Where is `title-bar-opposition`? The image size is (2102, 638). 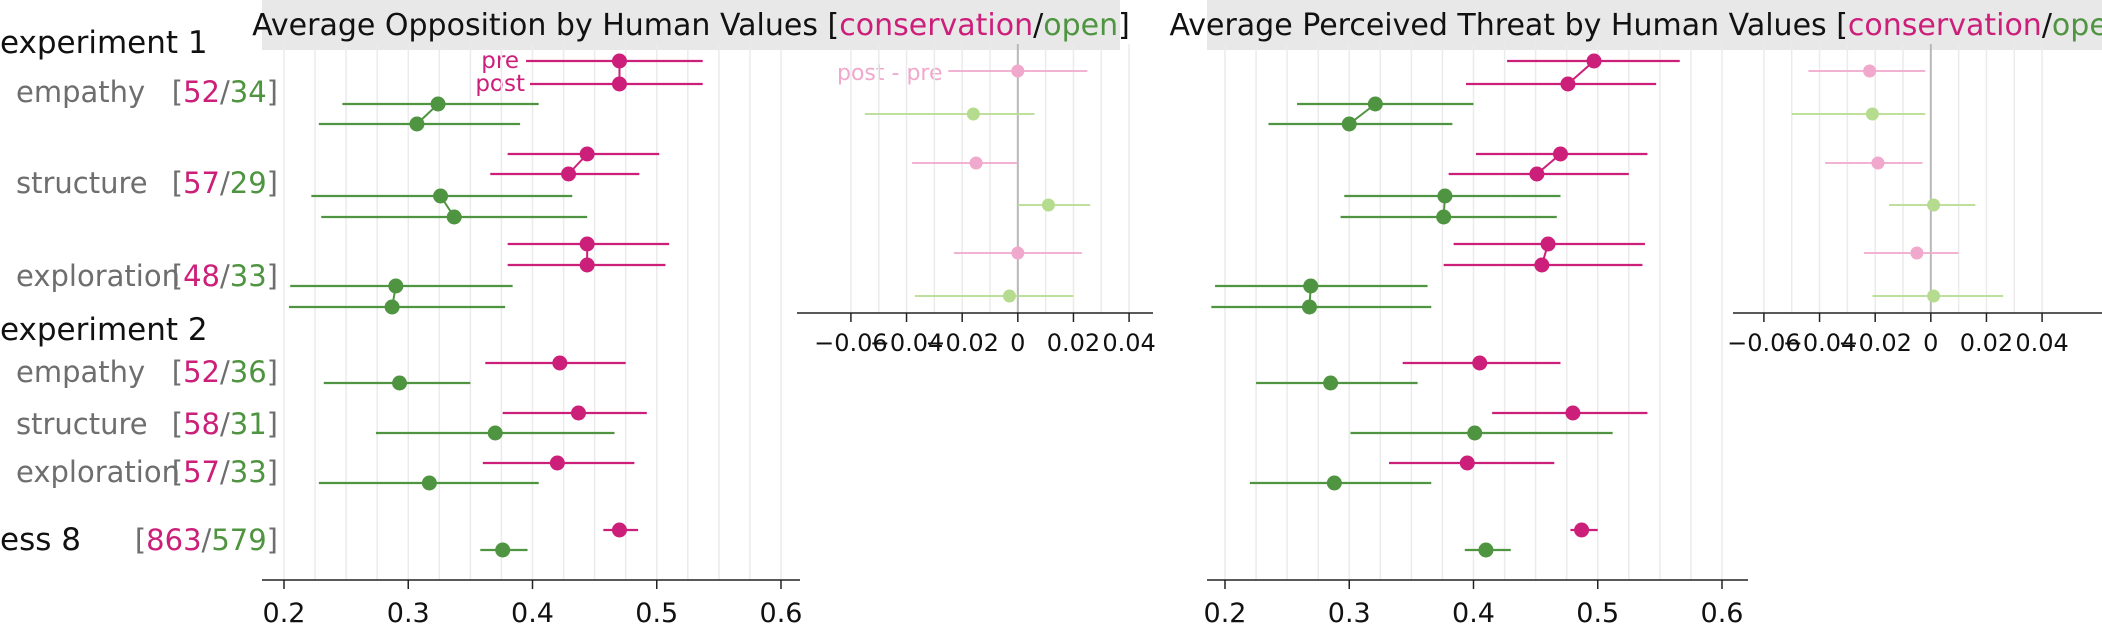
title-bar-opposition is located at coordinates (691, 25).